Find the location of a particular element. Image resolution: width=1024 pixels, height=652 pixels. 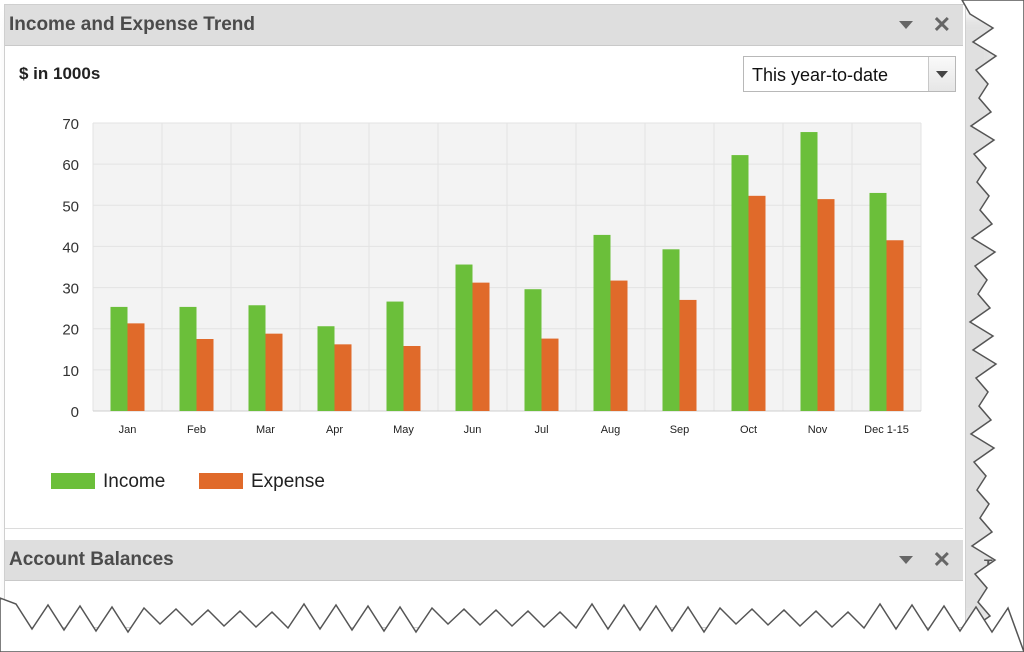

y-tick-label: 0 is located at coordinates (75, 412).